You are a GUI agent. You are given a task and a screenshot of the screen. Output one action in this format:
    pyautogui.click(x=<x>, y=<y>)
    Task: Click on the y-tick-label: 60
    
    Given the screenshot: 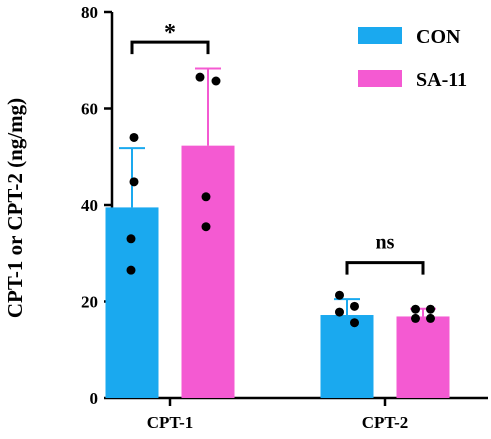 What is the action you would take?
    pyautogui.click(x=89, y=109)
    